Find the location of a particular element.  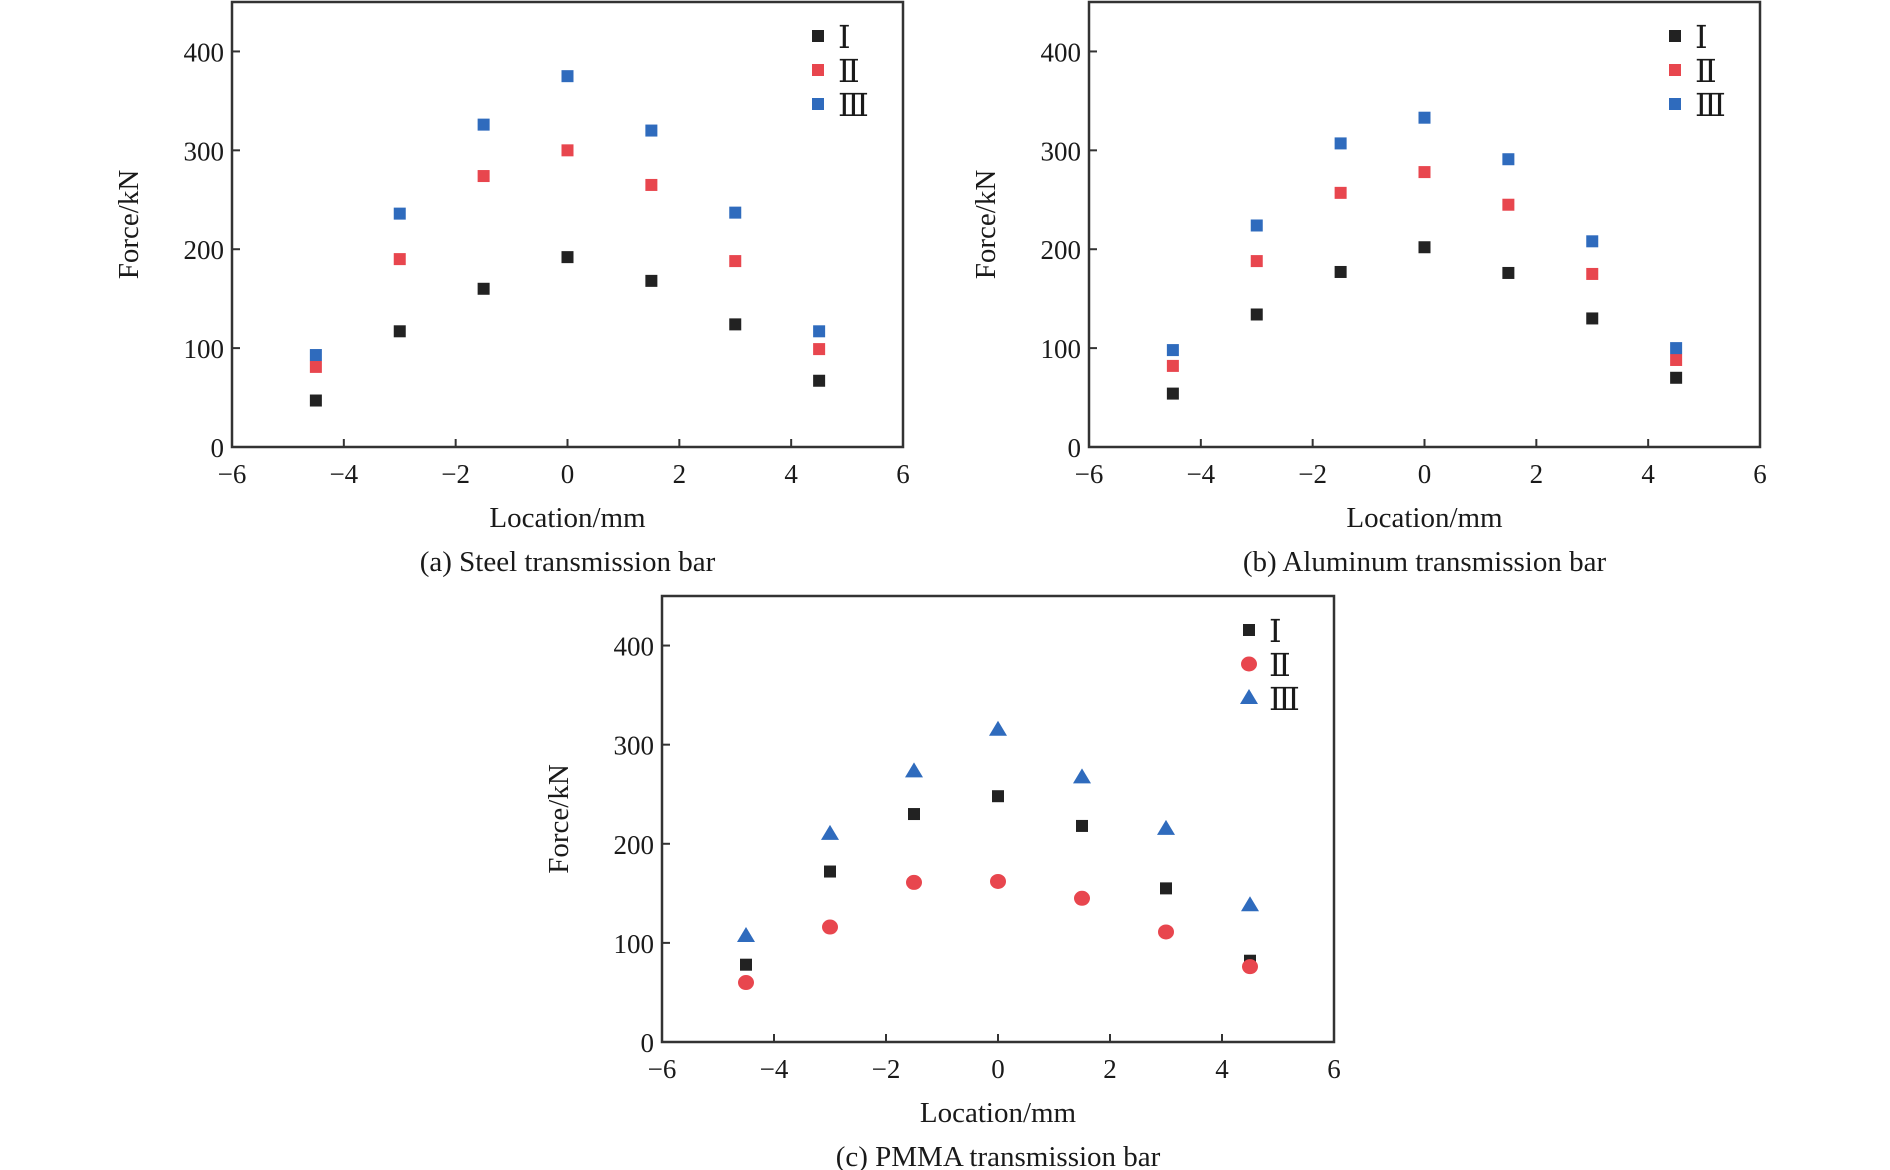

x-tick-label: −4 is located at coordinates (1200, 474).